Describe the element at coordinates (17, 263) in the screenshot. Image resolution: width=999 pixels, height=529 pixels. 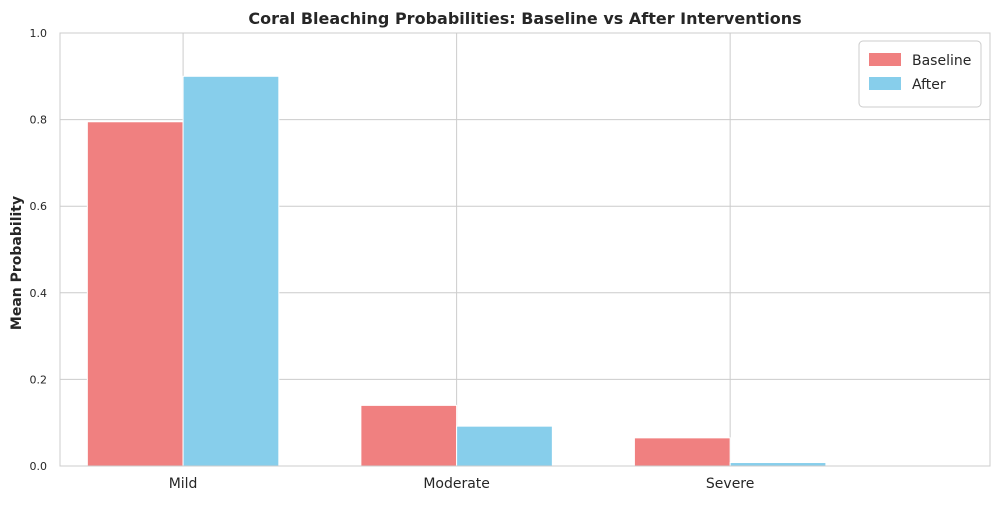
I see `y-axis-label: Mean Probability` at that location.